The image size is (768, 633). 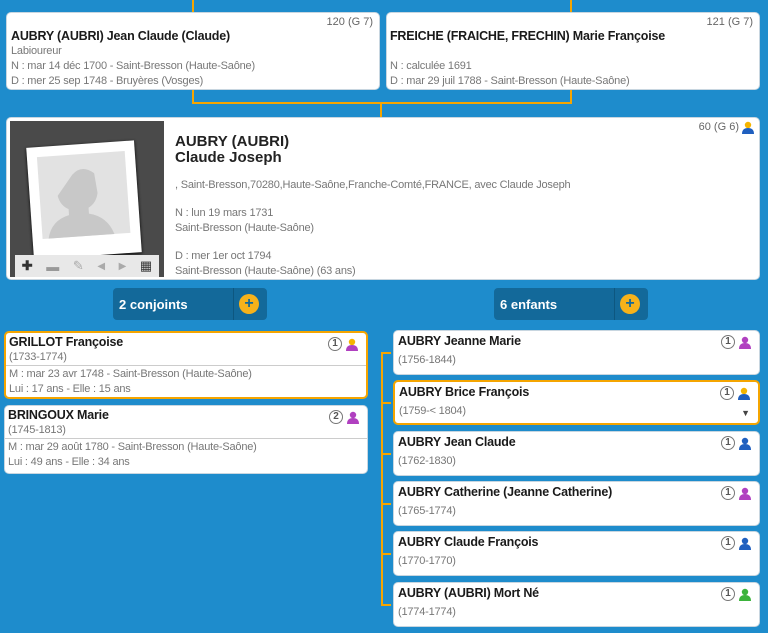 I want to click on photo-toolbar: ✚ ▬ ✎ ◀ ▶ ▦, so click(x=87, y=266).